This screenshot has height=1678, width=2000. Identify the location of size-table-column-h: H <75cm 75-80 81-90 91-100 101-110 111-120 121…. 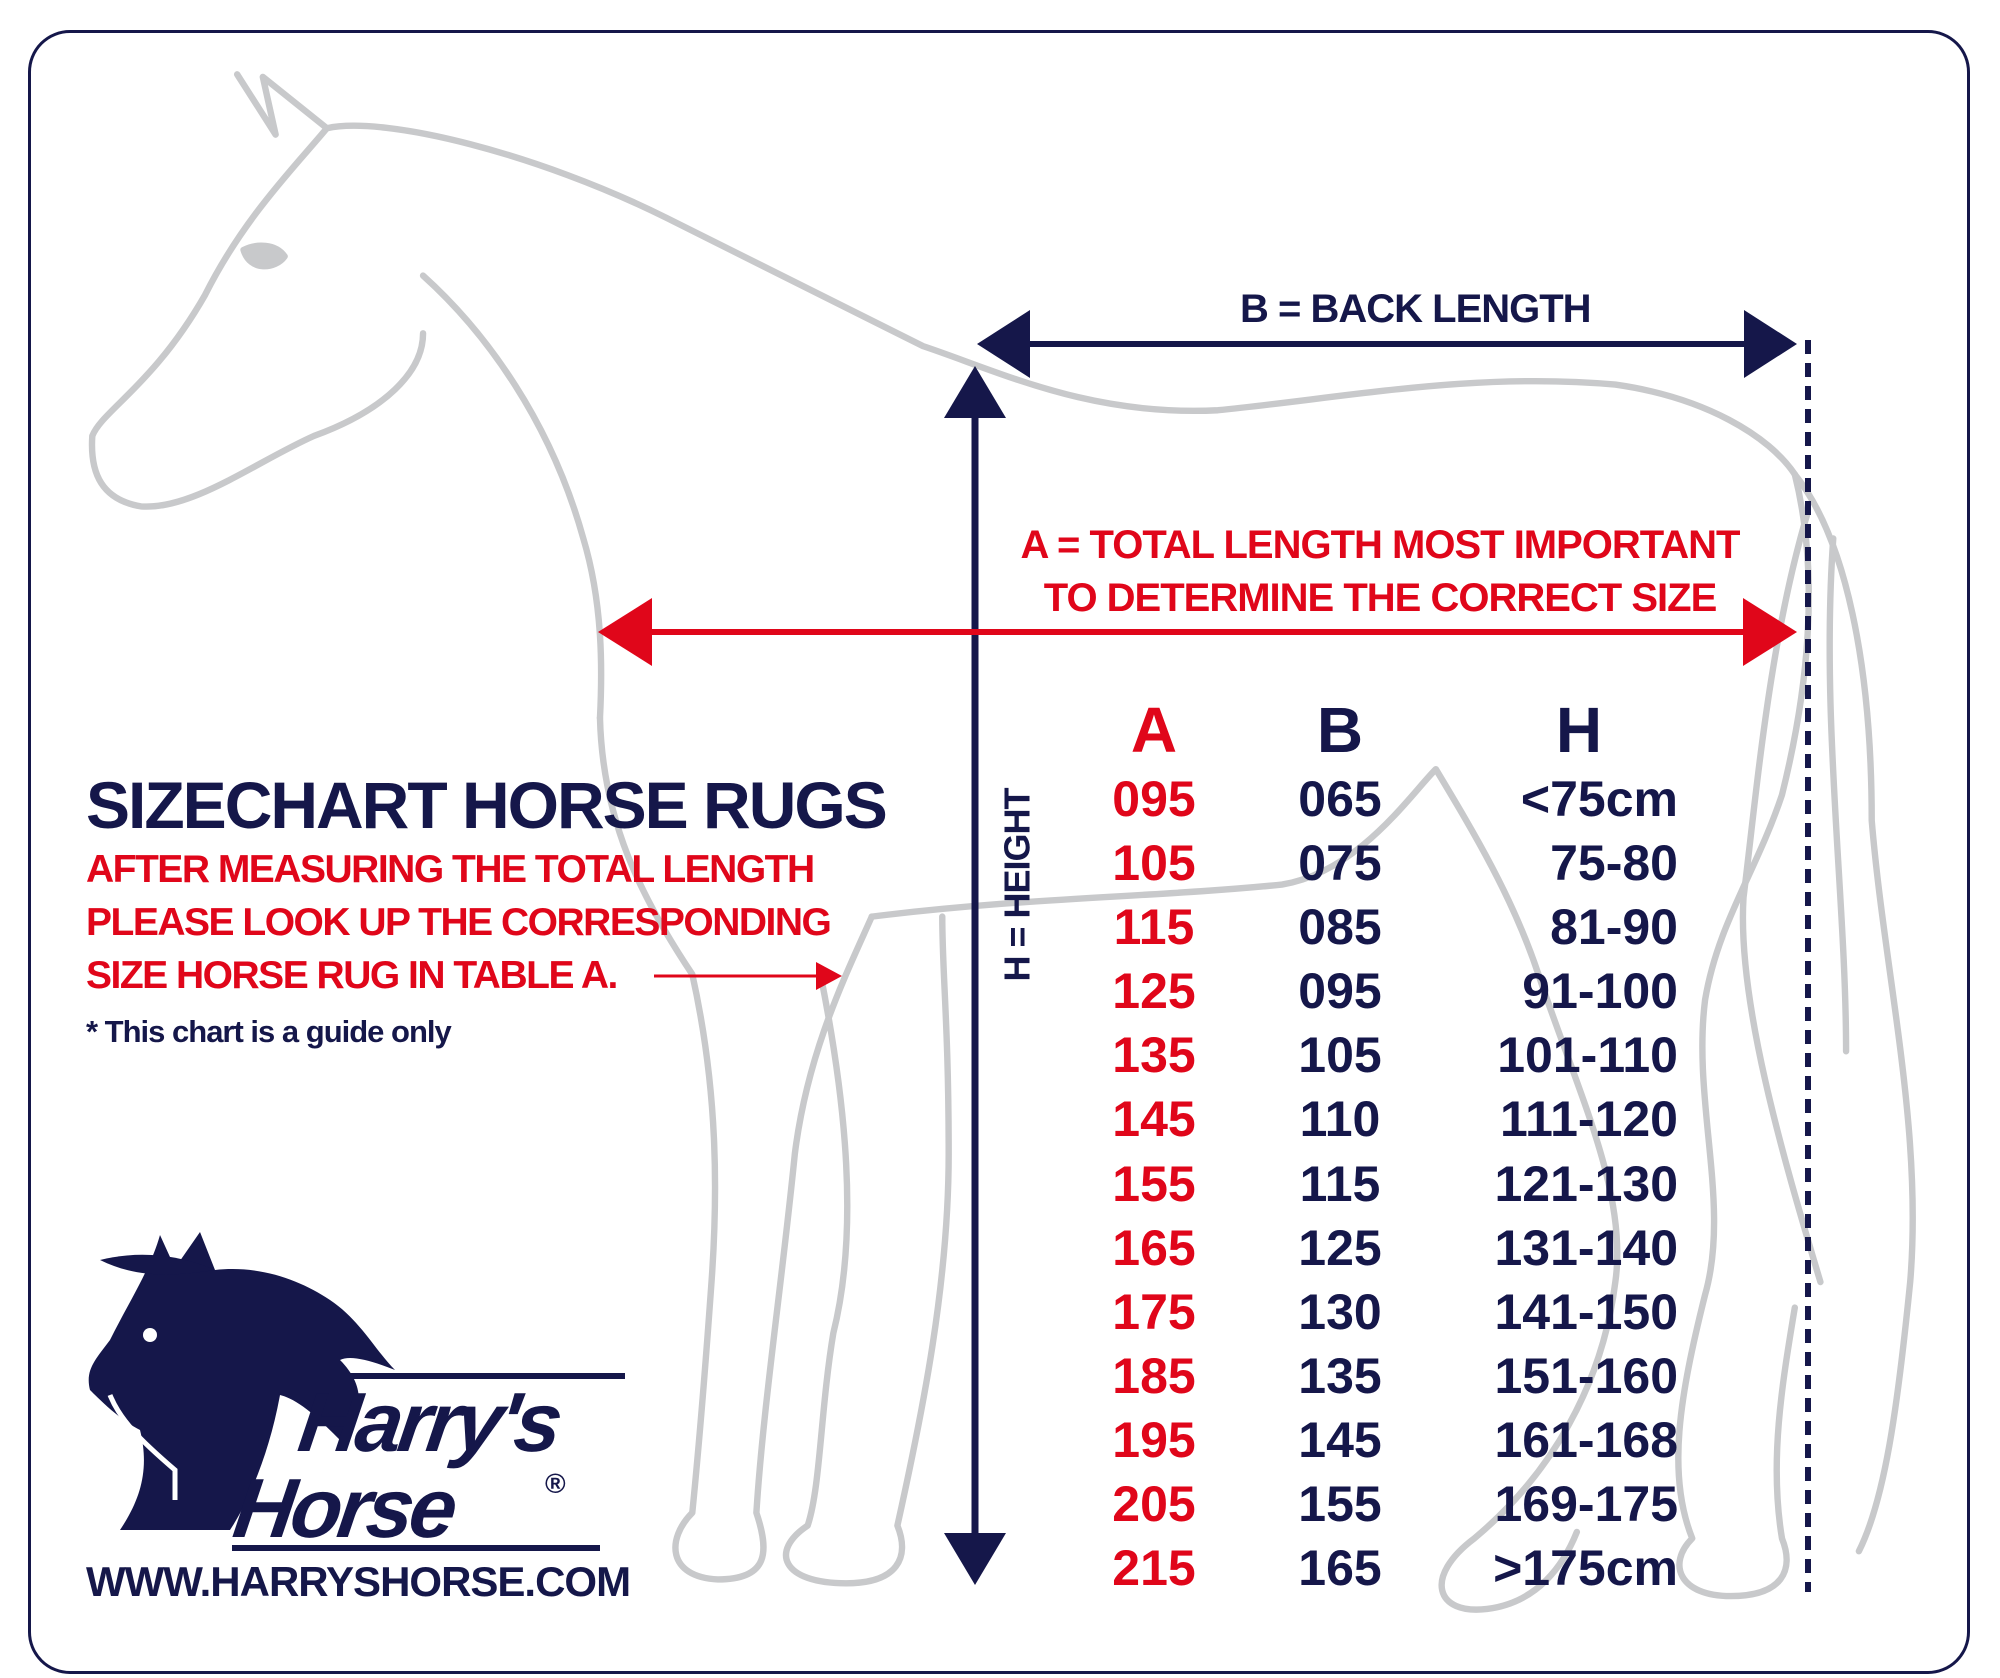
(1569, 1145).